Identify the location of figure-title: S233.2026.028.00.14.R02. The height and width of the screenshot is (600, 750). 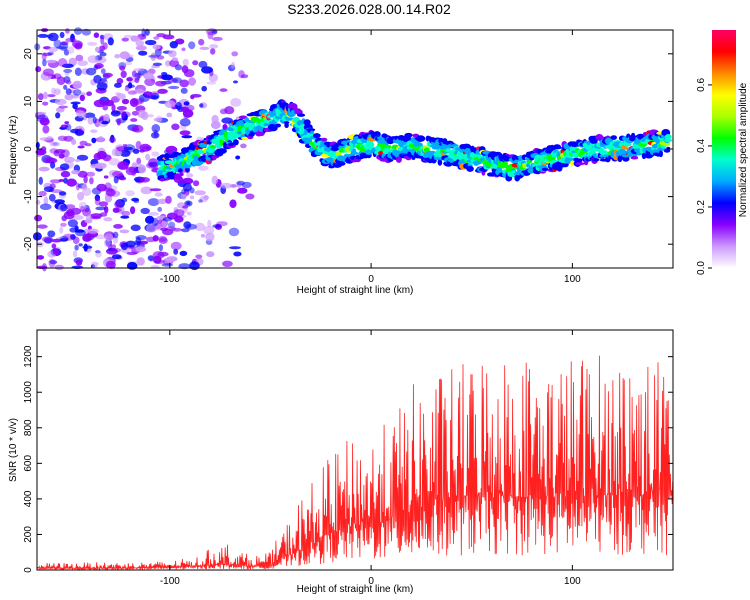
(369, 9).